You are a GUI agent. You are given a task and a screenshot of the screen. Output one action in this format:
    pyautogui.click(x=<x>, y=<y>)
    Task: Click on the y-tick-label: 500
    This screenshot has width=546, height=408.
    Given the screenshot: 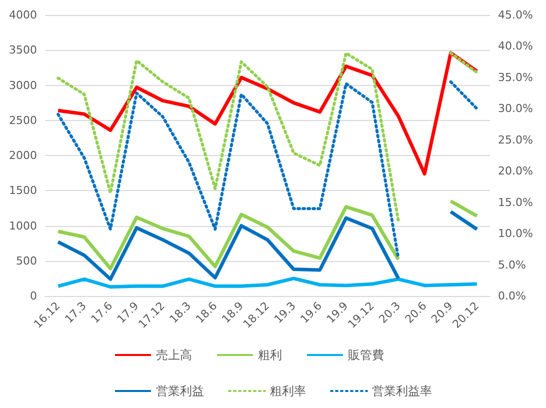 What is the action you would take?
    pyautogui.click(x=26, y=261)
    